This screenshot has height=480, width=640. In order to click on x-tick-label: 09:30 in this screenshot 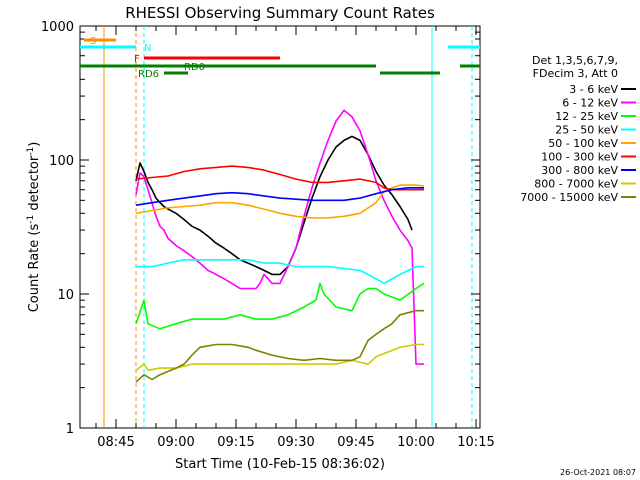, I will do `click(295, 442)`.